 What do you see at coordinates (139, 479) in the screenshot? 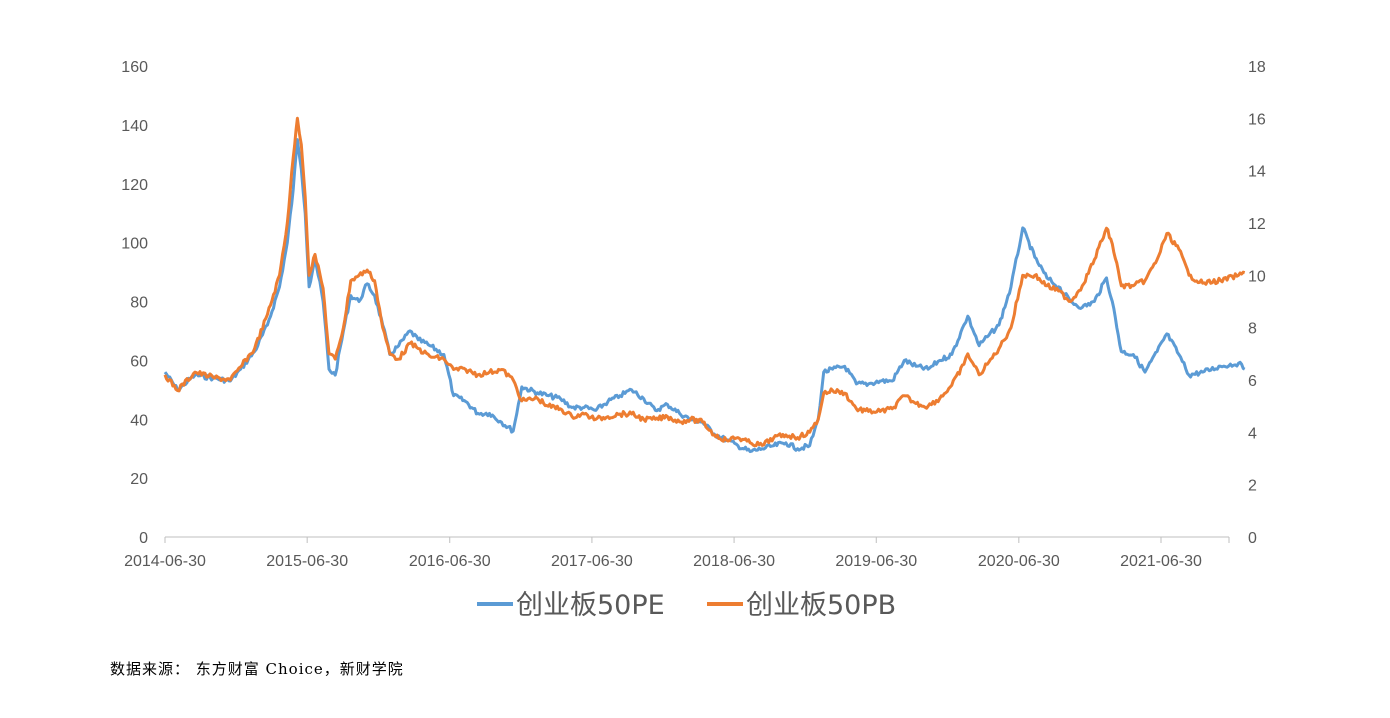
I see `y-left-tick-label: 20` at bounding box center [139, 479].